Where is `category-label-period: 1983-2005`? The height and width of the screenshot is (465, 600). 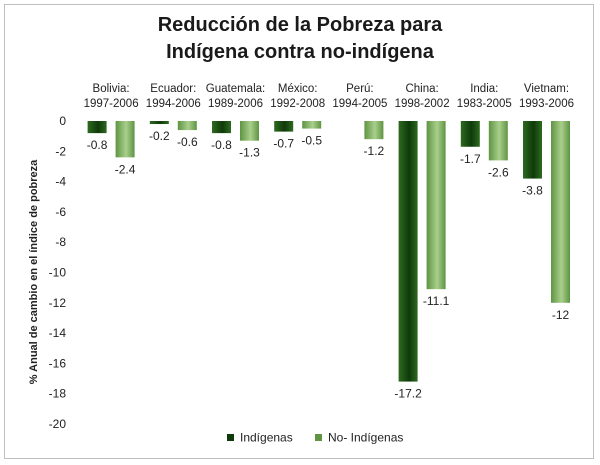 category-label-period: 1983-2005 is located at coordinates (484, 104).